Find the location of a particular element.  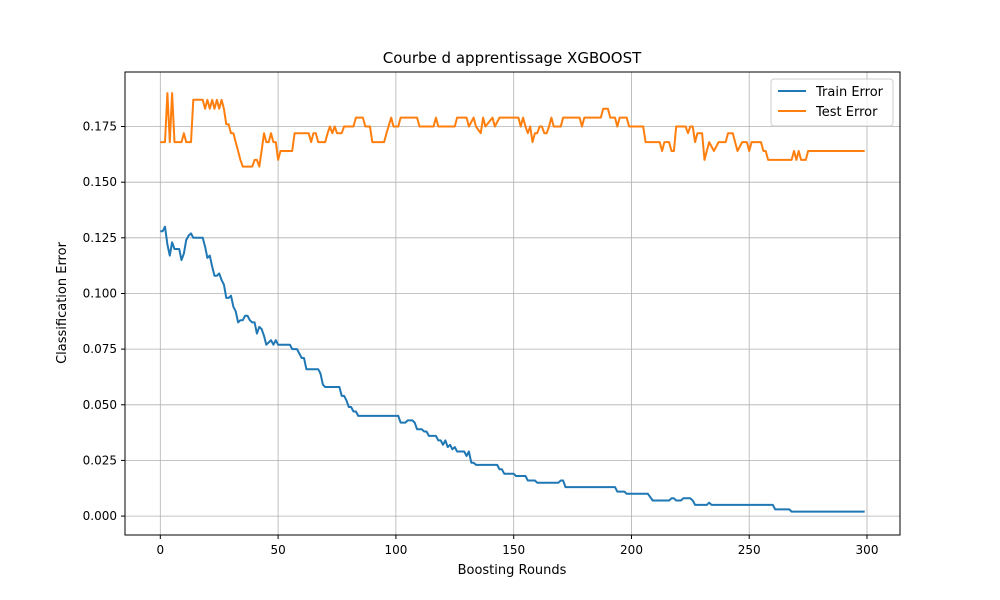

x-axis-label: Boosting Rounds is located at coordinates (512, 570).